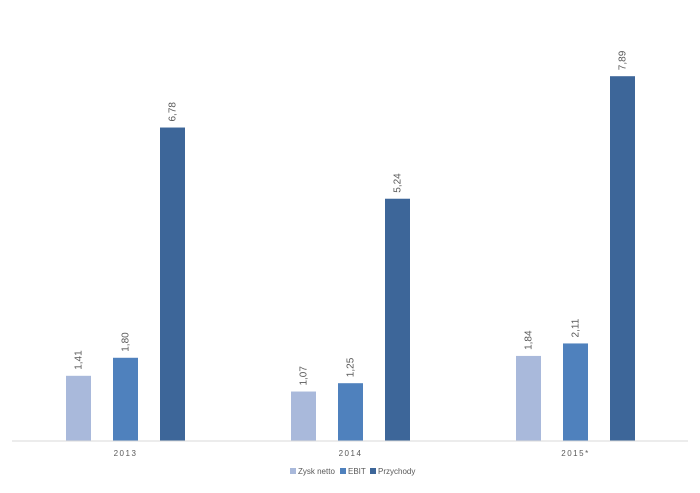 The width and height of the screenshot is (700, 493). Describe the element at coordinates (576, 327) in the screenshot. I see `data-label: 2,11` at that location.